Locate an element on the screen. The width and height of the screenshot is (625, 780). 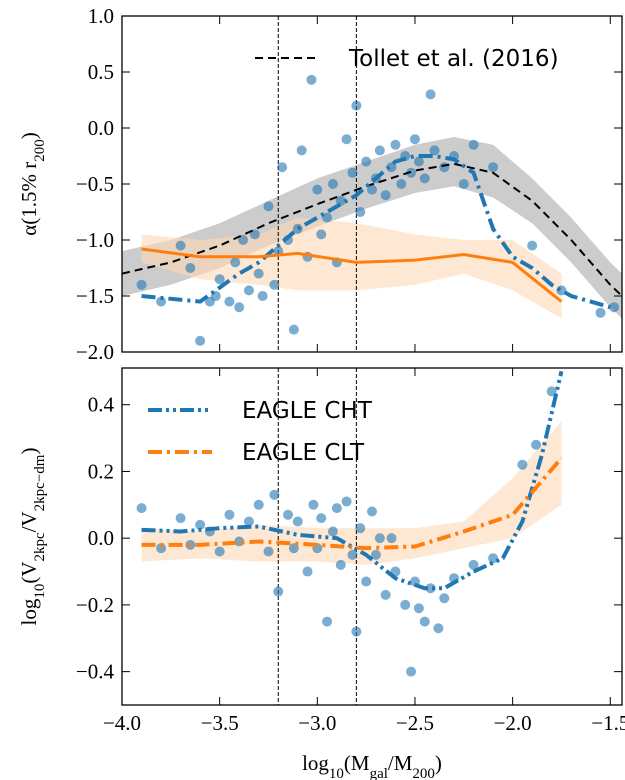
label-part: α(1.5% r is located at coordinates (29, 199).